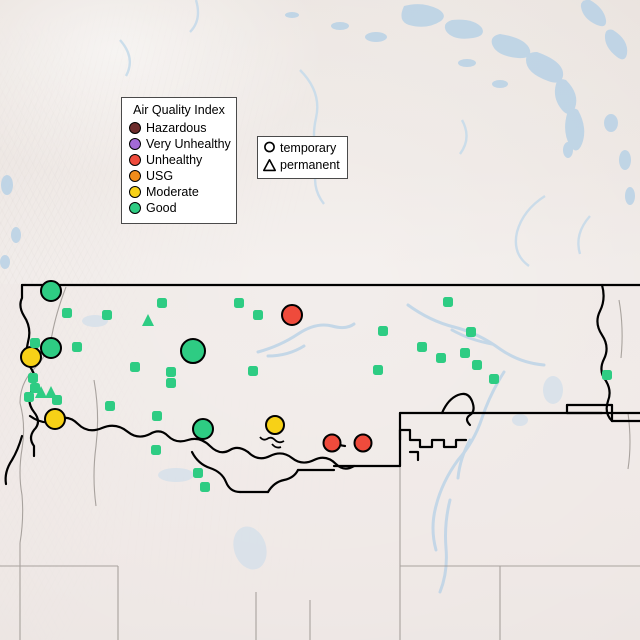  Describe the element at coordinates (269, 165) in the screenshot. I see `triangle-outline-icon` at that location.